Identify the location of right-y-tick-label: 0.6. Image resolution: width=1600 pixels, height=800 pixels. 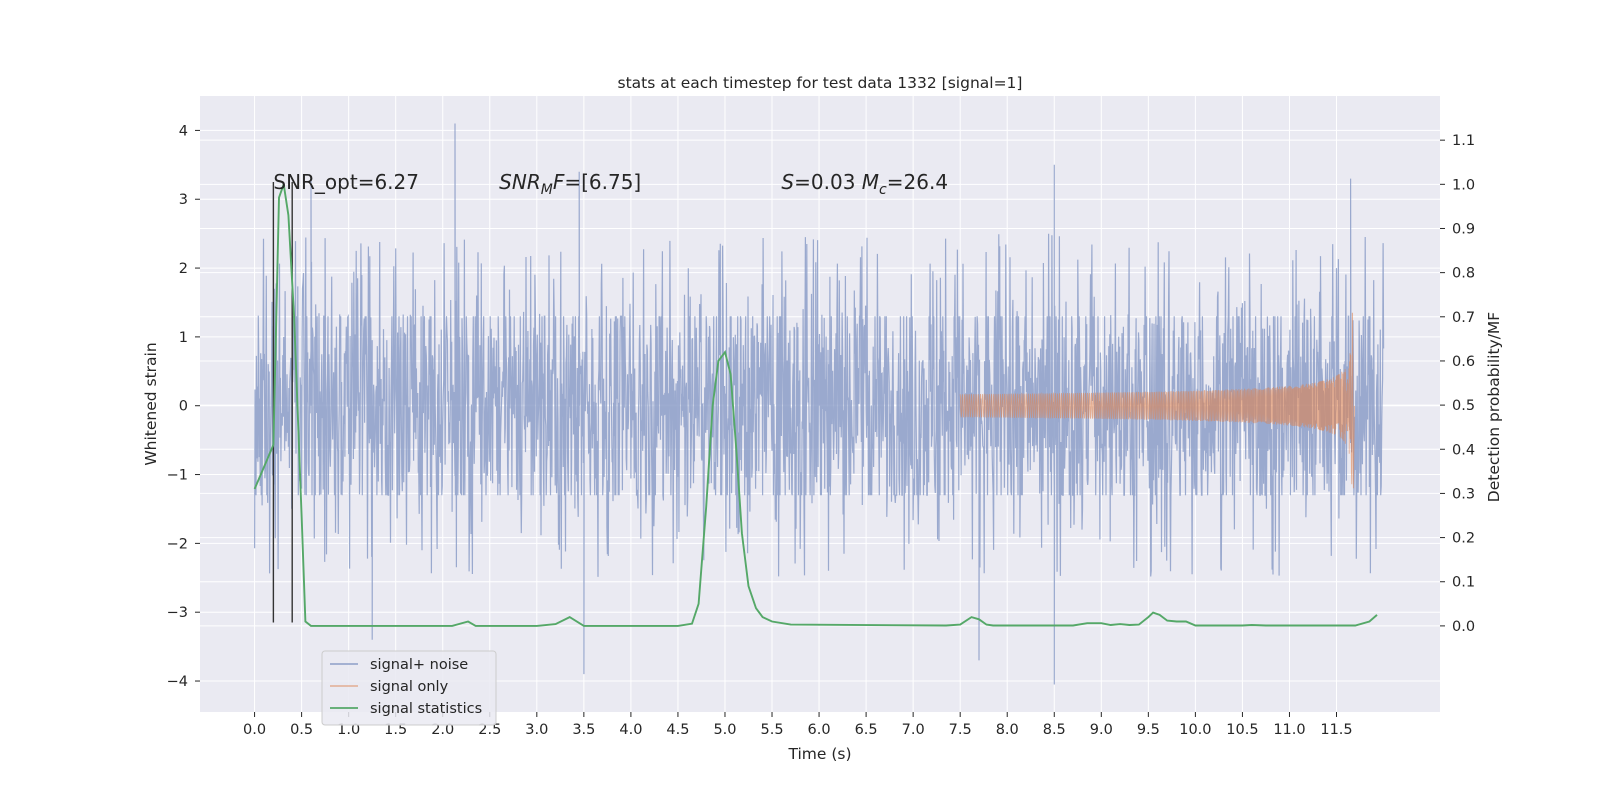
(1463, 362).